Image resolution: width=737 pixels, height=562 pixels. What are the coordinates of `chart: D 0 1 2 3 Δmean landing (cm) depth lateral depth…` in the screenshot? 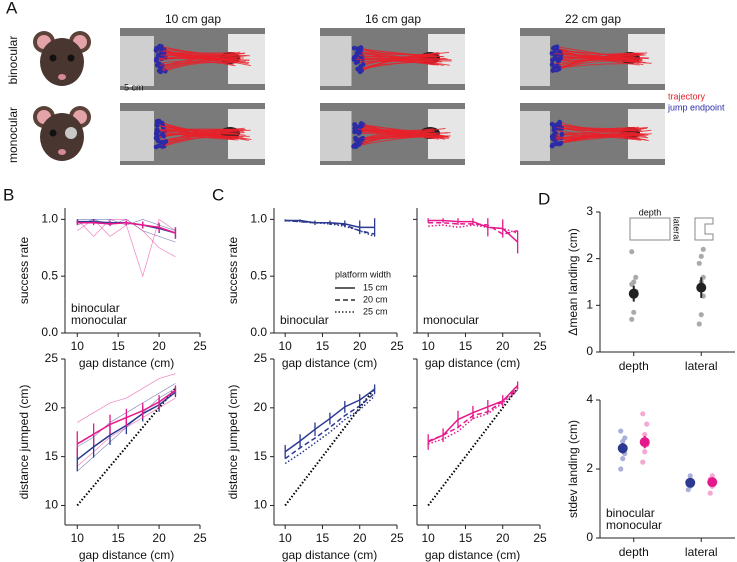 It's located at (636, 281).